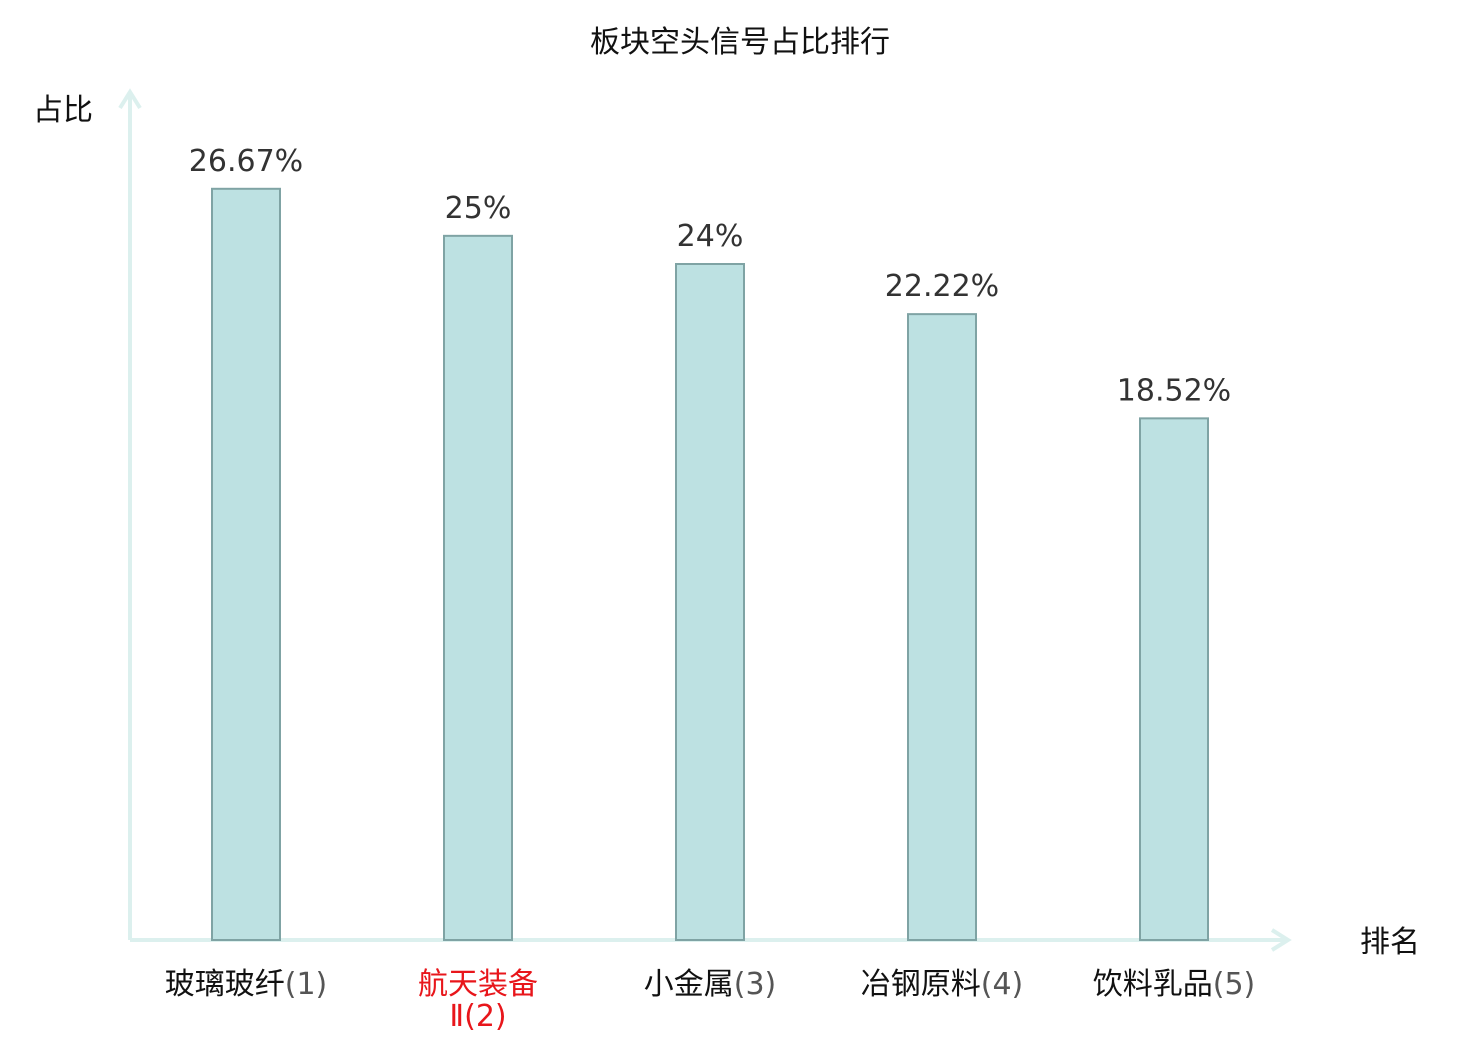 This screenshot has width=1480, height=1040. I want to click on value-label-3: 24%, so click(710, 236).